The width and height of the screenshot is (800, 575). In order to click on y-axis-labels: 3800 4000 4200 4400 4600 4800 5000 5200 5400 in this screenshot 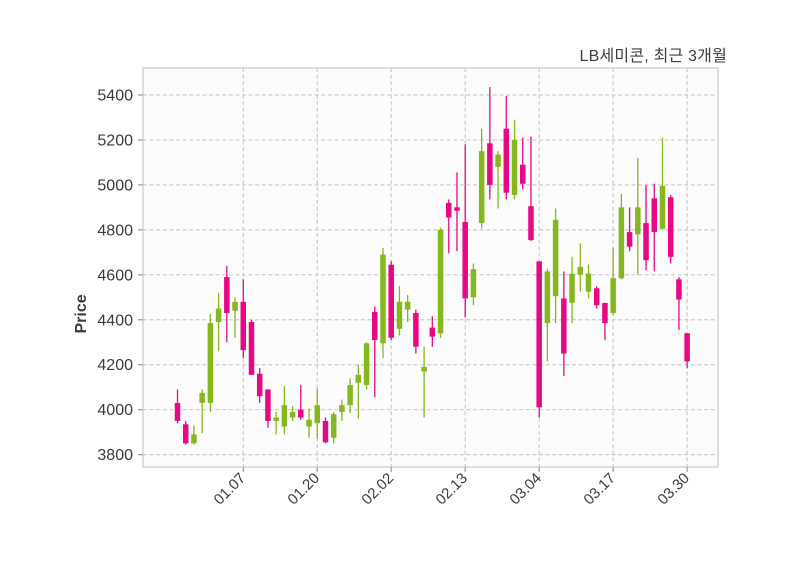, I will do `click(115, 275)`.